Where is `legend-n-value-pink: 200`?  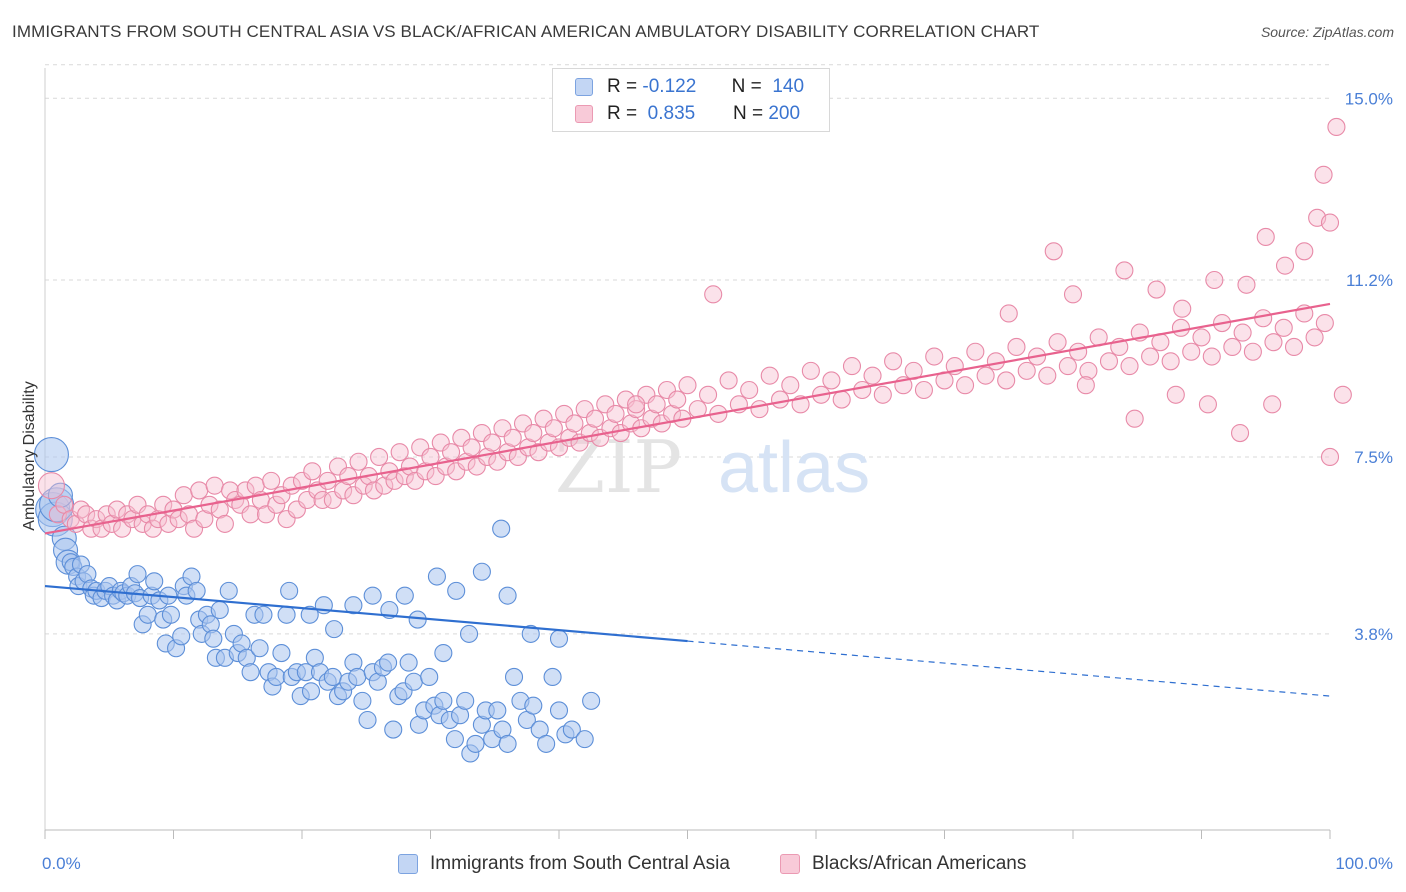
legend-n-value-pink: 200 is located at coordinates (784, 113).